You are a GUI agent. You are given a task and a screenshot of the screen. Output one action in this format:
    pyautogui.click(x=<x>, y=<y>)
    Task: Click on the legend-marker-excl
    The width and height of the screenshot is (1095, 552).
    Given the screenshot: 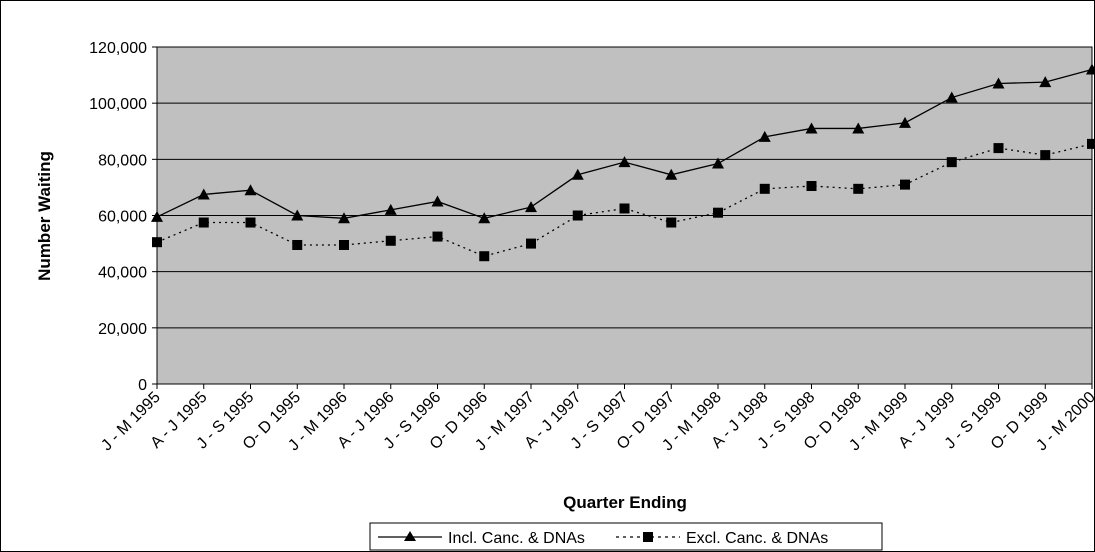 What is the action you would take?
    pyautogui.click(x=648, y=537)
    